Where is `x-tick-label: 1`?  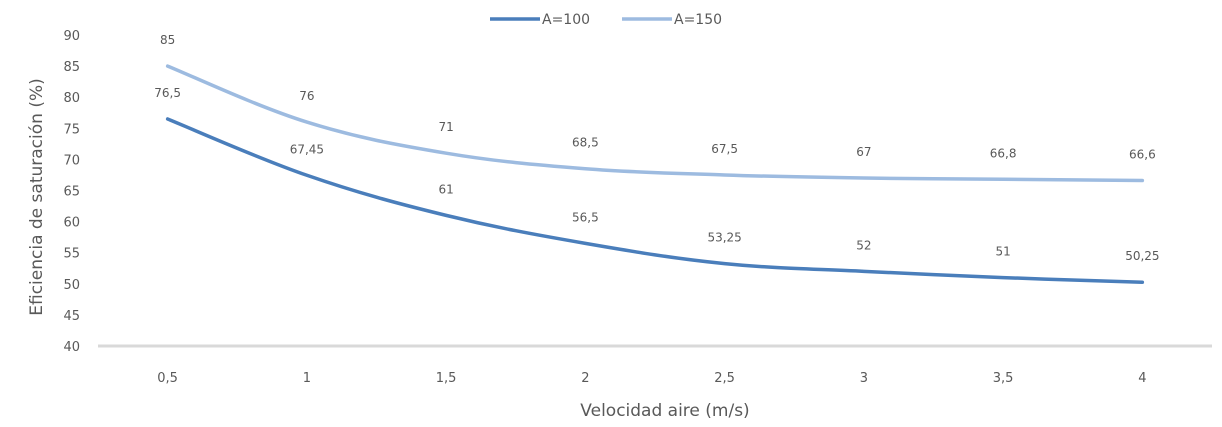 x-tick-label: 1 is located at coordinates (307, 378).